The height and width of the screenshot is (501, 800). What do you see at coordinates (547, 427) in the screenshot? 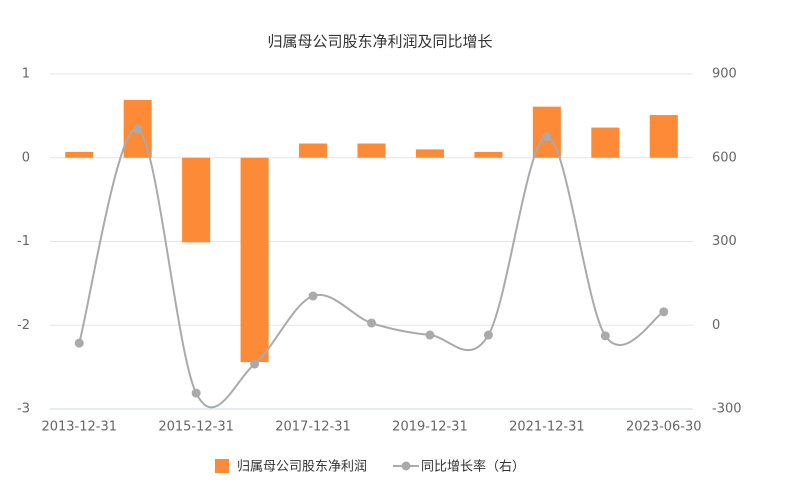
I see `x-tick-label: 2021-12-31` at bounding box center [547, 427].